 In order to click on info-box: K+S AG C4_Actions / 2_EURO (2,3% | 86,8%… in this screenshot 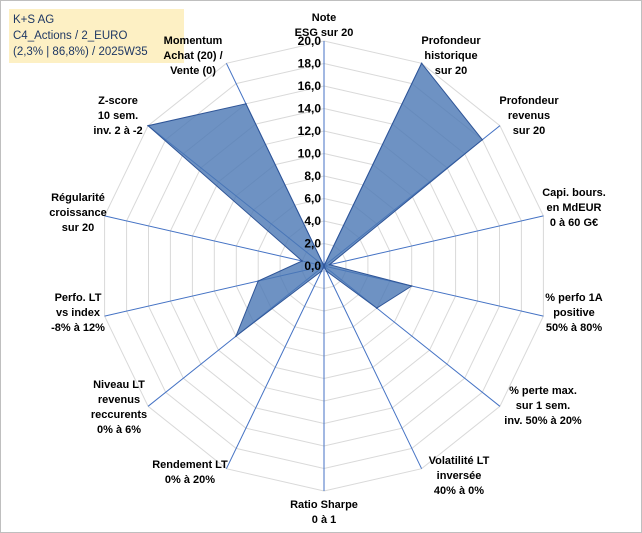, I will do `click(96, 36)`.